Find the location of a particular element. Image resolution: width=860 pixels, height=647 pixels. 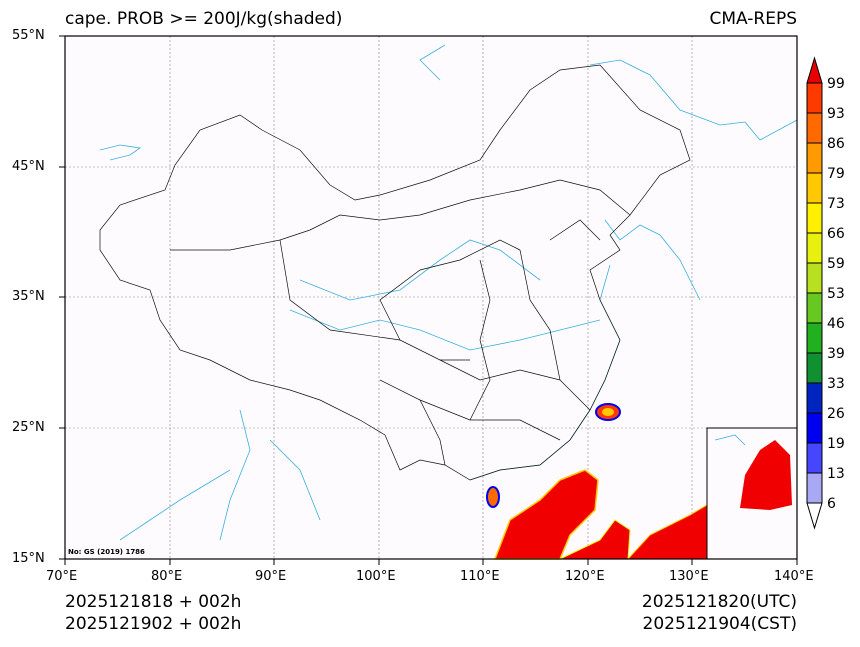

colorbar-label: 13 is located at coordinates (836, 474).